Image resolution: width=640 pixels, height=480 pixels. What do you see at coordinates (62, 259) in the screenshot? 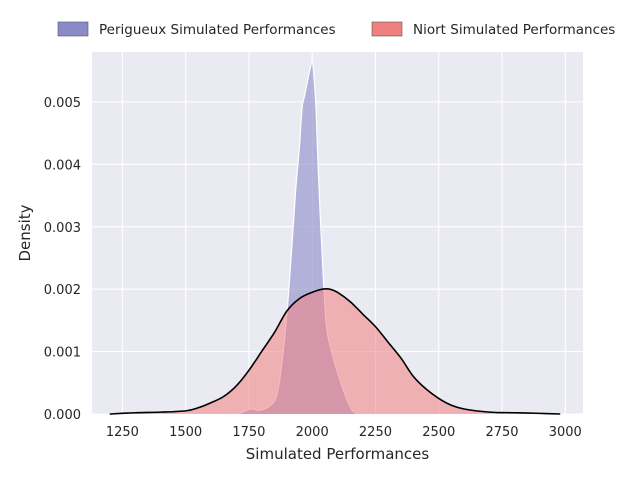
I see `y-tick-labels: 0.000 0.001 0.002 0.003 0.004 0.005` at bounding box center [62, 259].